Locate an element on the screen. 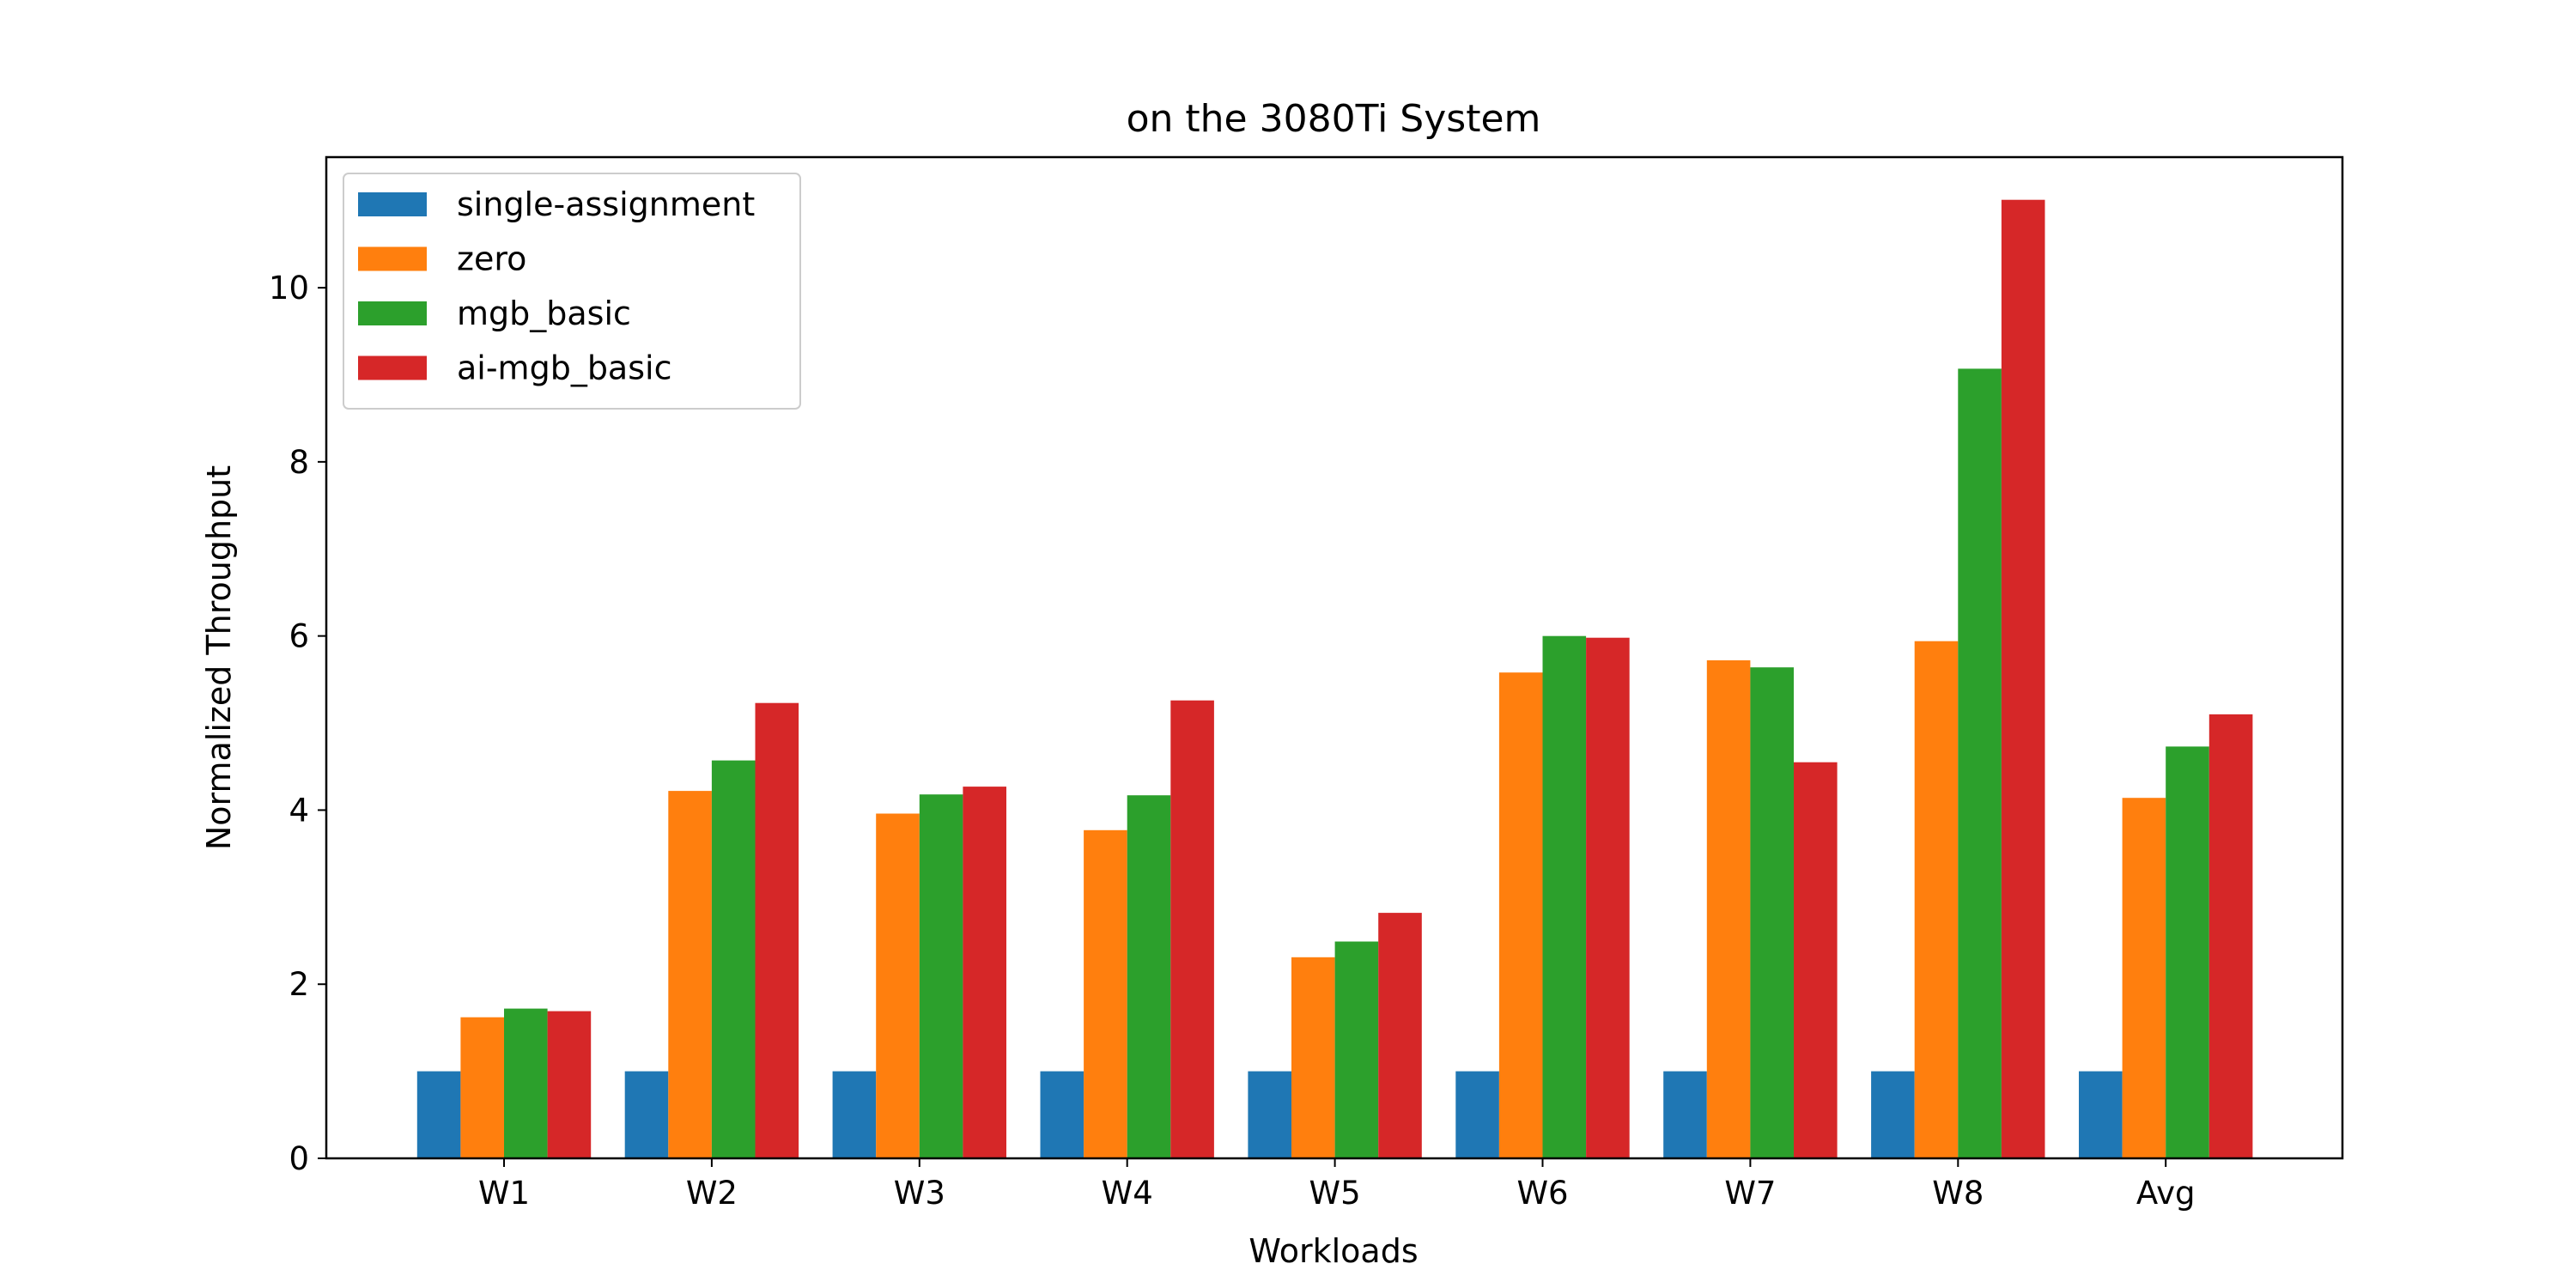 This screenshot has height=1288, width=2576. x-ticks-group: W1 W2 W3 W4 W5 W6 W7 W8 Avg is located at coordinates (1337, 1185).